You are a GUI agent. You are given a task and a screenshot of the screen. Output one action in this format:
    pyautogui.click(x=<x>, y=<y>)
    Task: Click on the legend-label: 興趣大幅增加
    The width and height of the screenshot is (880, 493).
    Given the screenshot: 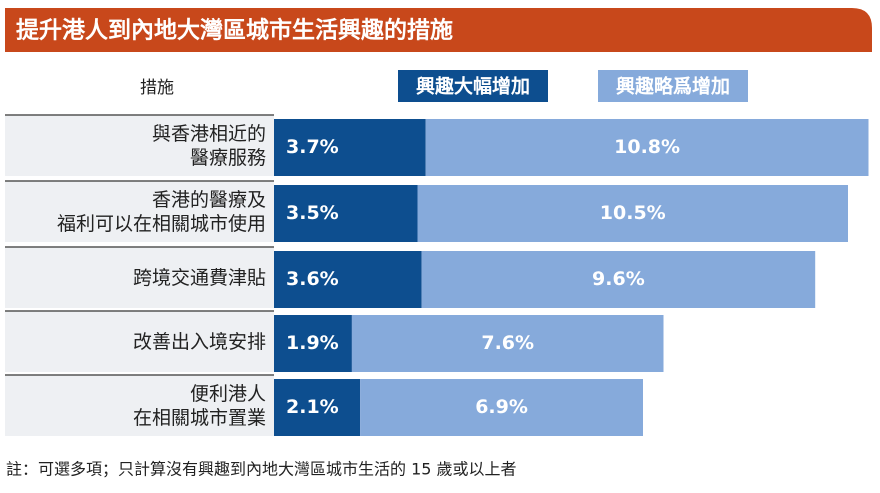 What is the action you would take?
    pyautogui.click(x=473, y=86)
    